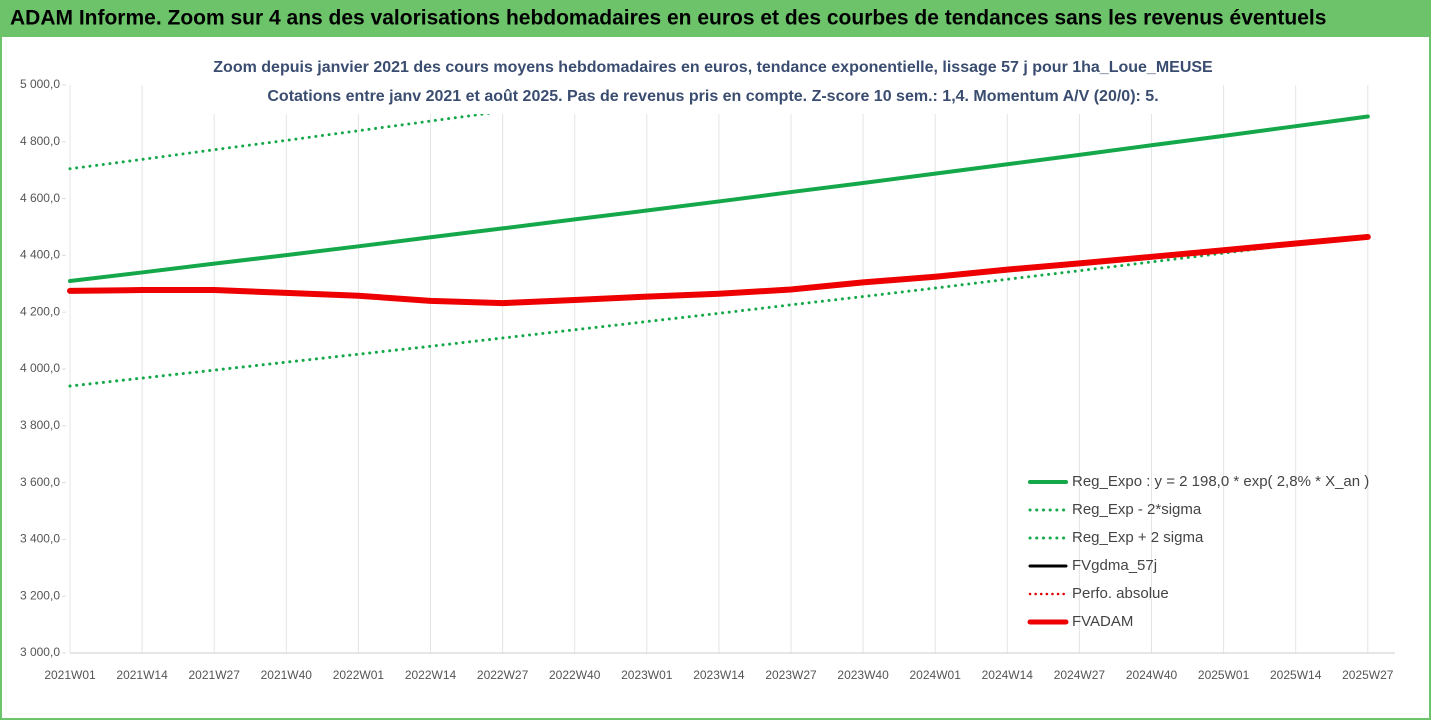 The image size is (1431, 720). Describe the element at coordinates (1120, 593) in the screenshot. I see `legend-label: Perfo. absolue` at that location.